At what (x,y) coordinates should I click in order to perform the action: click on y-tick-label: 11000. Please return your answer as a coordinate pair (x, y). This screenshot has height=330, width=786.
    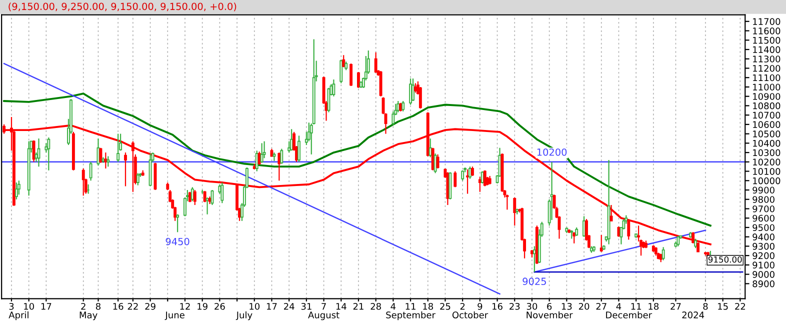
    Looking at the image, I should click on (766, 87).